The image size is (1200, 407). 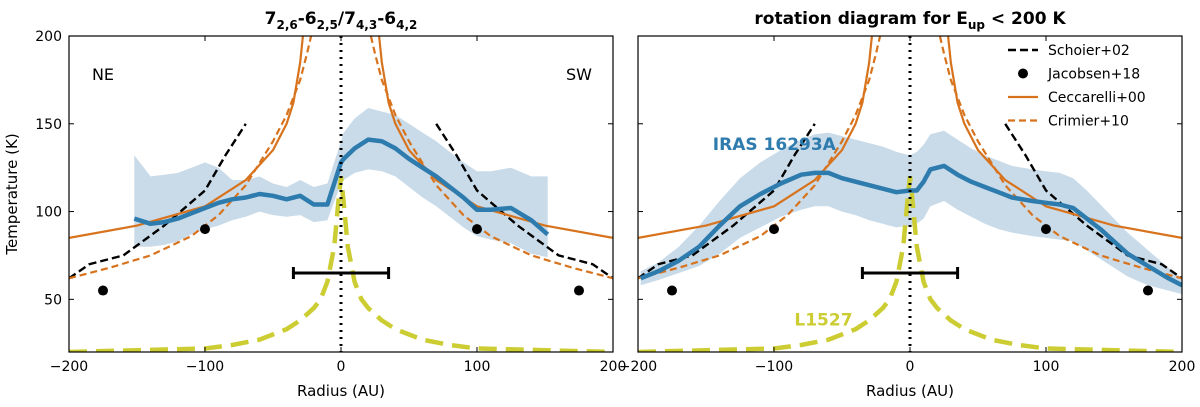 What do you see at coordinates (12, 194) in the screenshot?
I see `y-axis-label: Temperature (K)` at bounding box center [12, 194].